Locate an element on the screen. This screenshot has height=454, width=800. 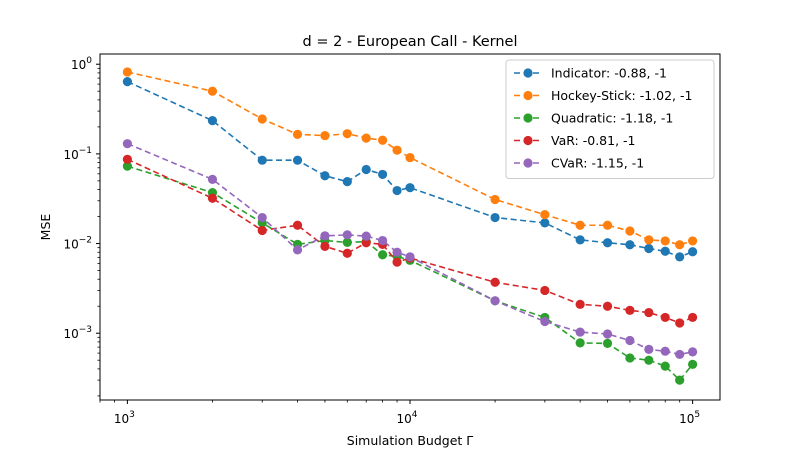
legend-label: VaR: -0.81, -1 is located at coordinates (593, 140).